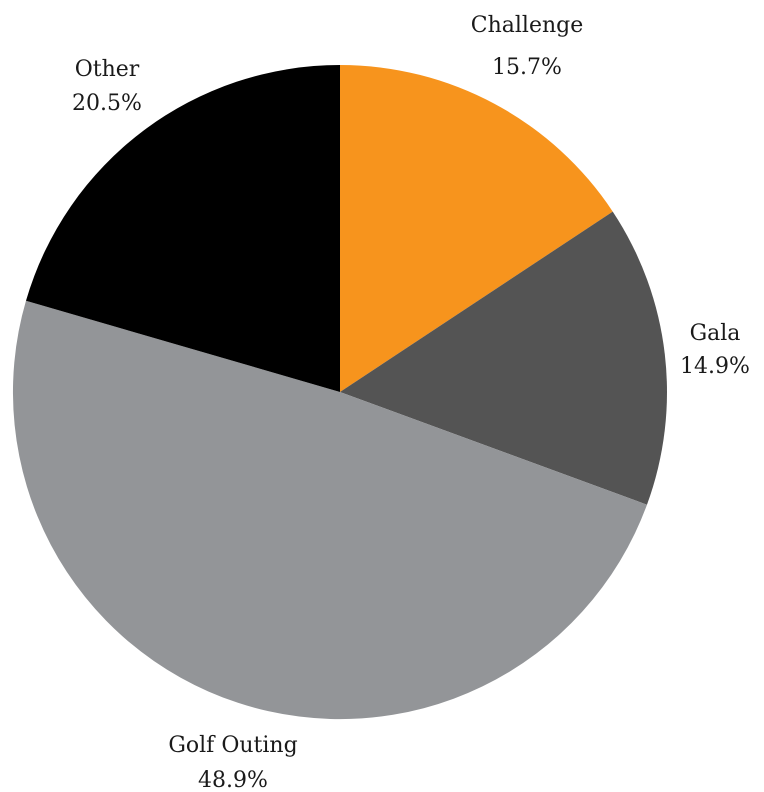 This screenshot has width=764, height=792. What do you see at coordinates (107, 69) in the screenshot?
I see `slice-label-other: Other` at bounding box center [107, 69].